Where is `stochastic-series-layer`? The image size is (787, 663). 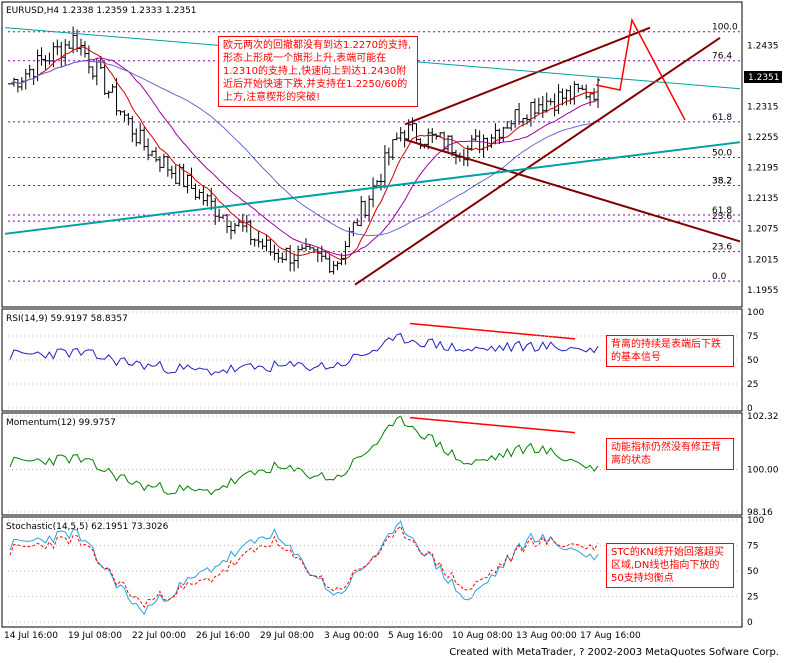
stochastic-series-layer is located at coordinates (304, 568).